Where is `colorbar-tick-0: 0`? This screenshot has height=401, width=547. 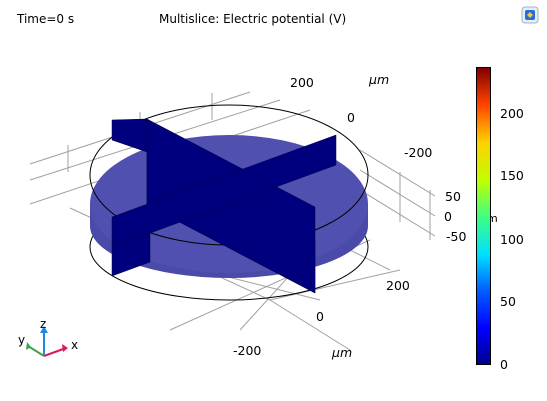
colorbar-tick-0: 0 is located at coordinates (504, 364).